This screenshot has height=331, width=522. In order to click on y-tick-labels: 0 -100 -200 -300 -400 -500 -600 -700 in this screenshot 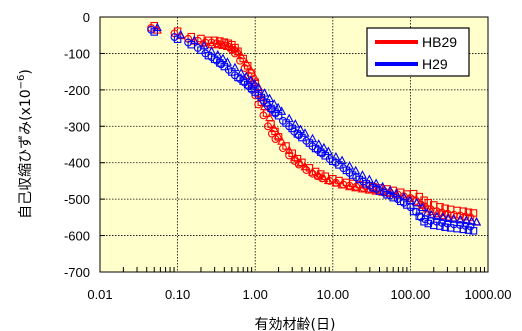, I will do `click(77, 145)`.